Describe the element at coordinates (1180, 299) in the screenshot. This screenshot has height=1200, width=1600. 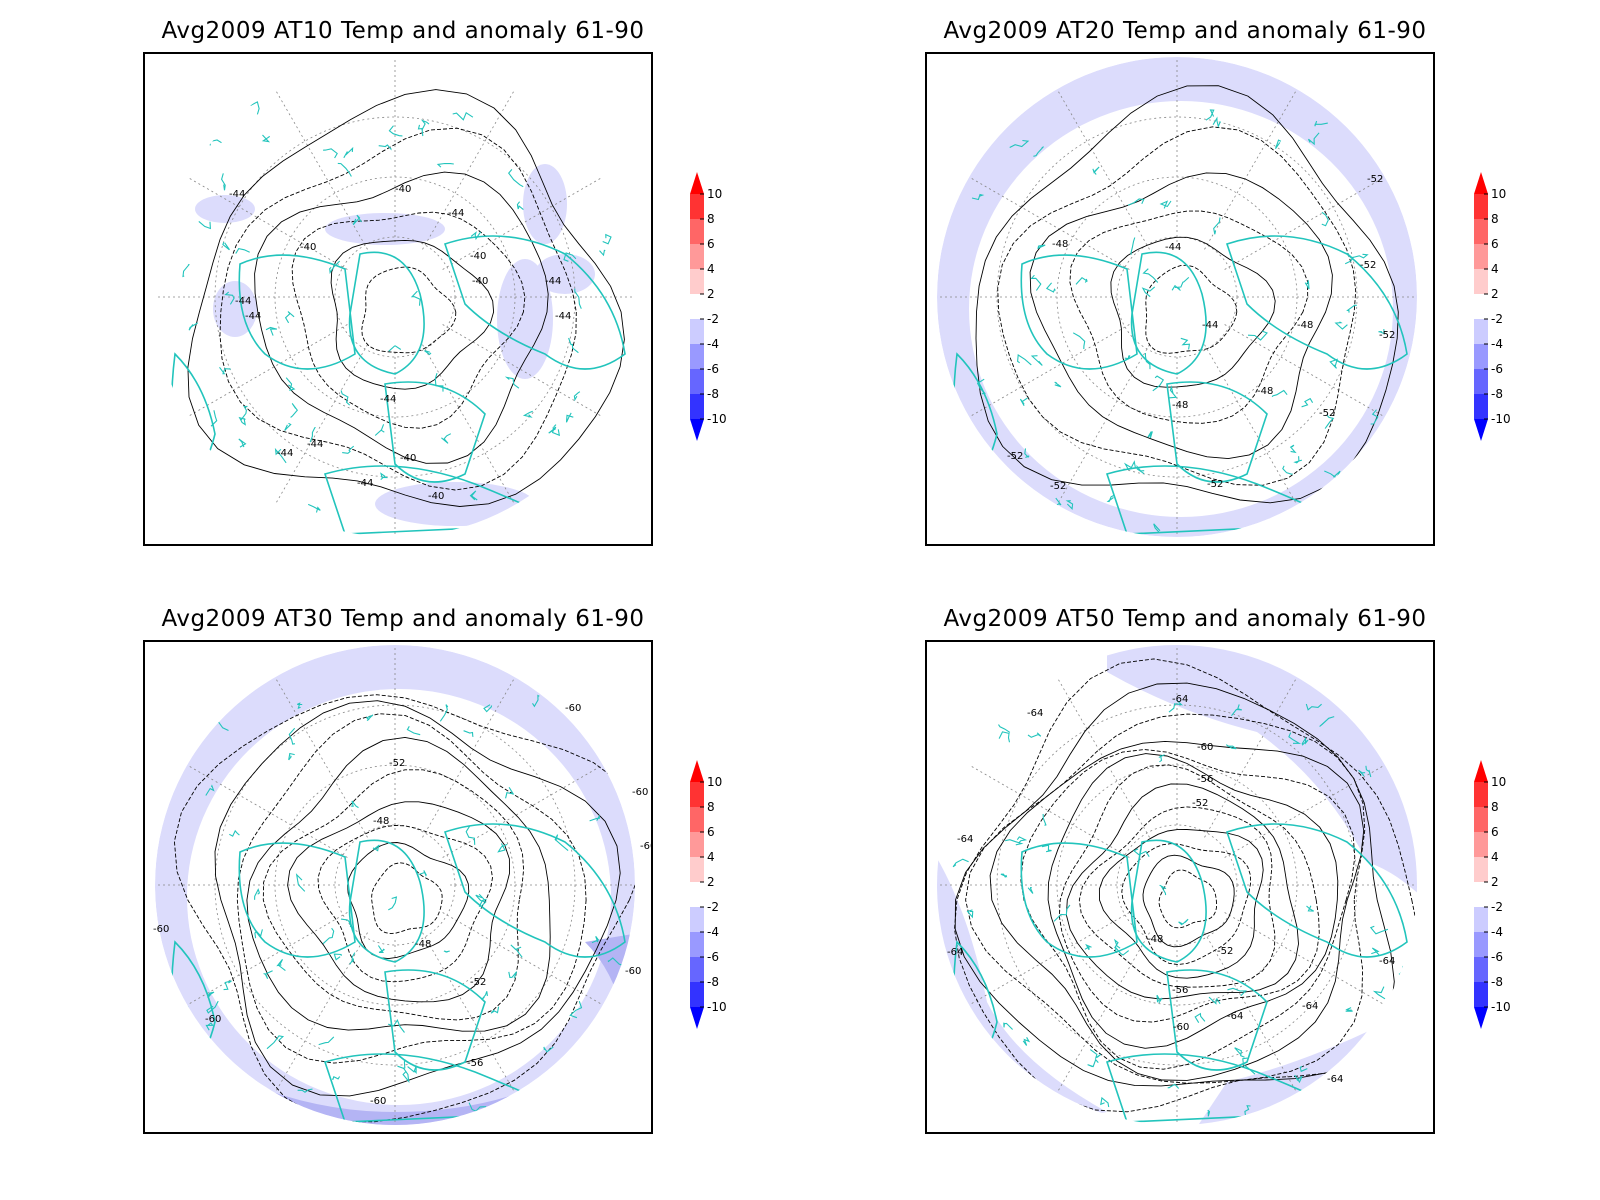
I see `polar-map: -48 -44 -44 -48 -48 -48 -52 -52 -52 -52 -52 -52 -52` at that location.